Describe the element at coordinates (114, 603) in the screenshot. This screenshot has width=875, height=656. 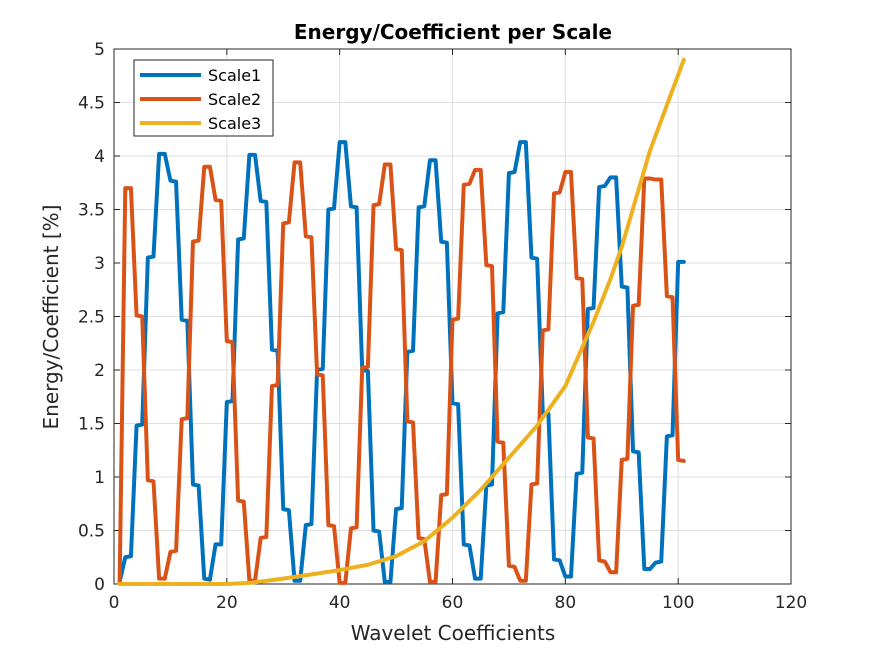
I see `x-tick-label: 0` at that location.